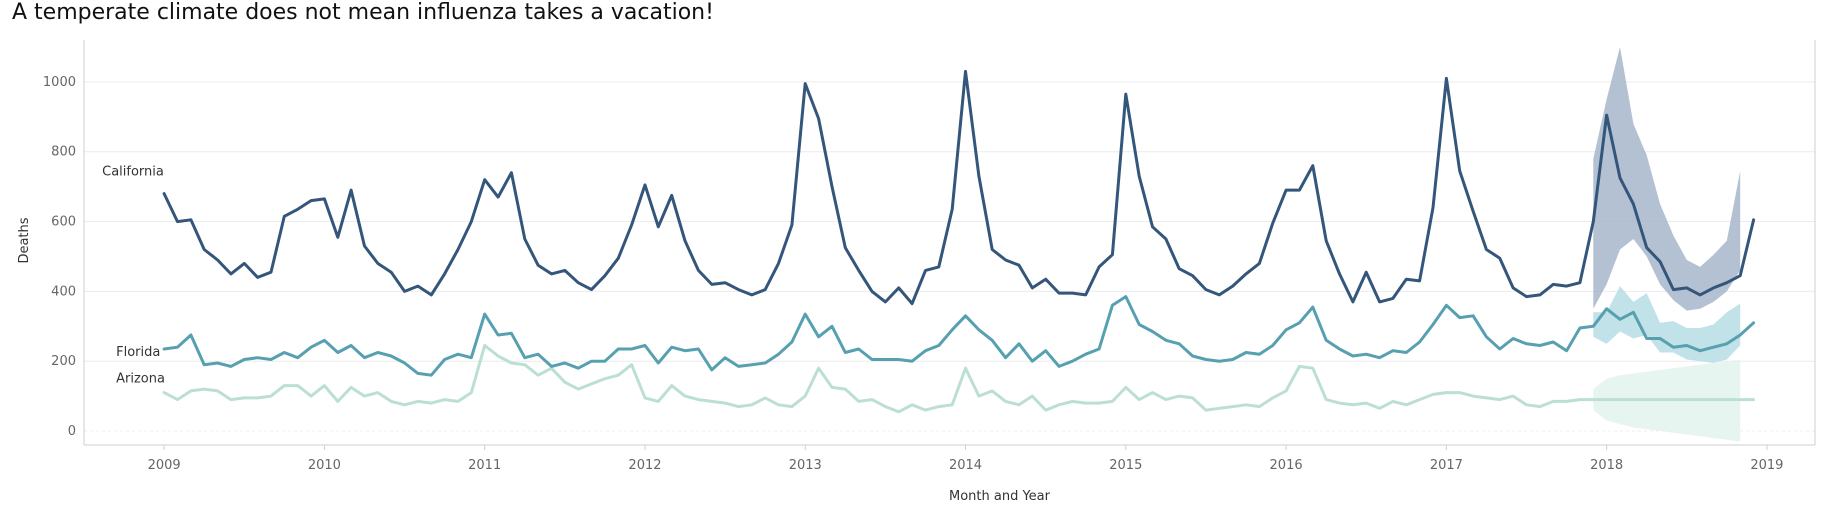  Describe the element at coordinates (959, 336) in the screenshot. I see `series-line-florida` at that location.